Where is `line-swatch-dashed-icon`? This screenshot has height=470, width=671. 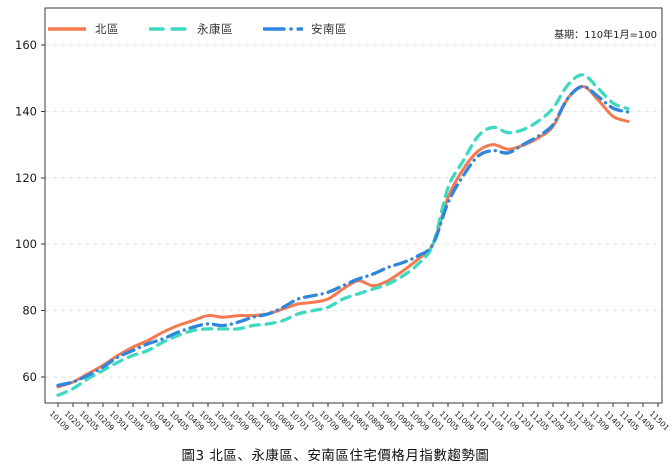 line-swatch-dashed-icon is located at coordinates (169, 29).